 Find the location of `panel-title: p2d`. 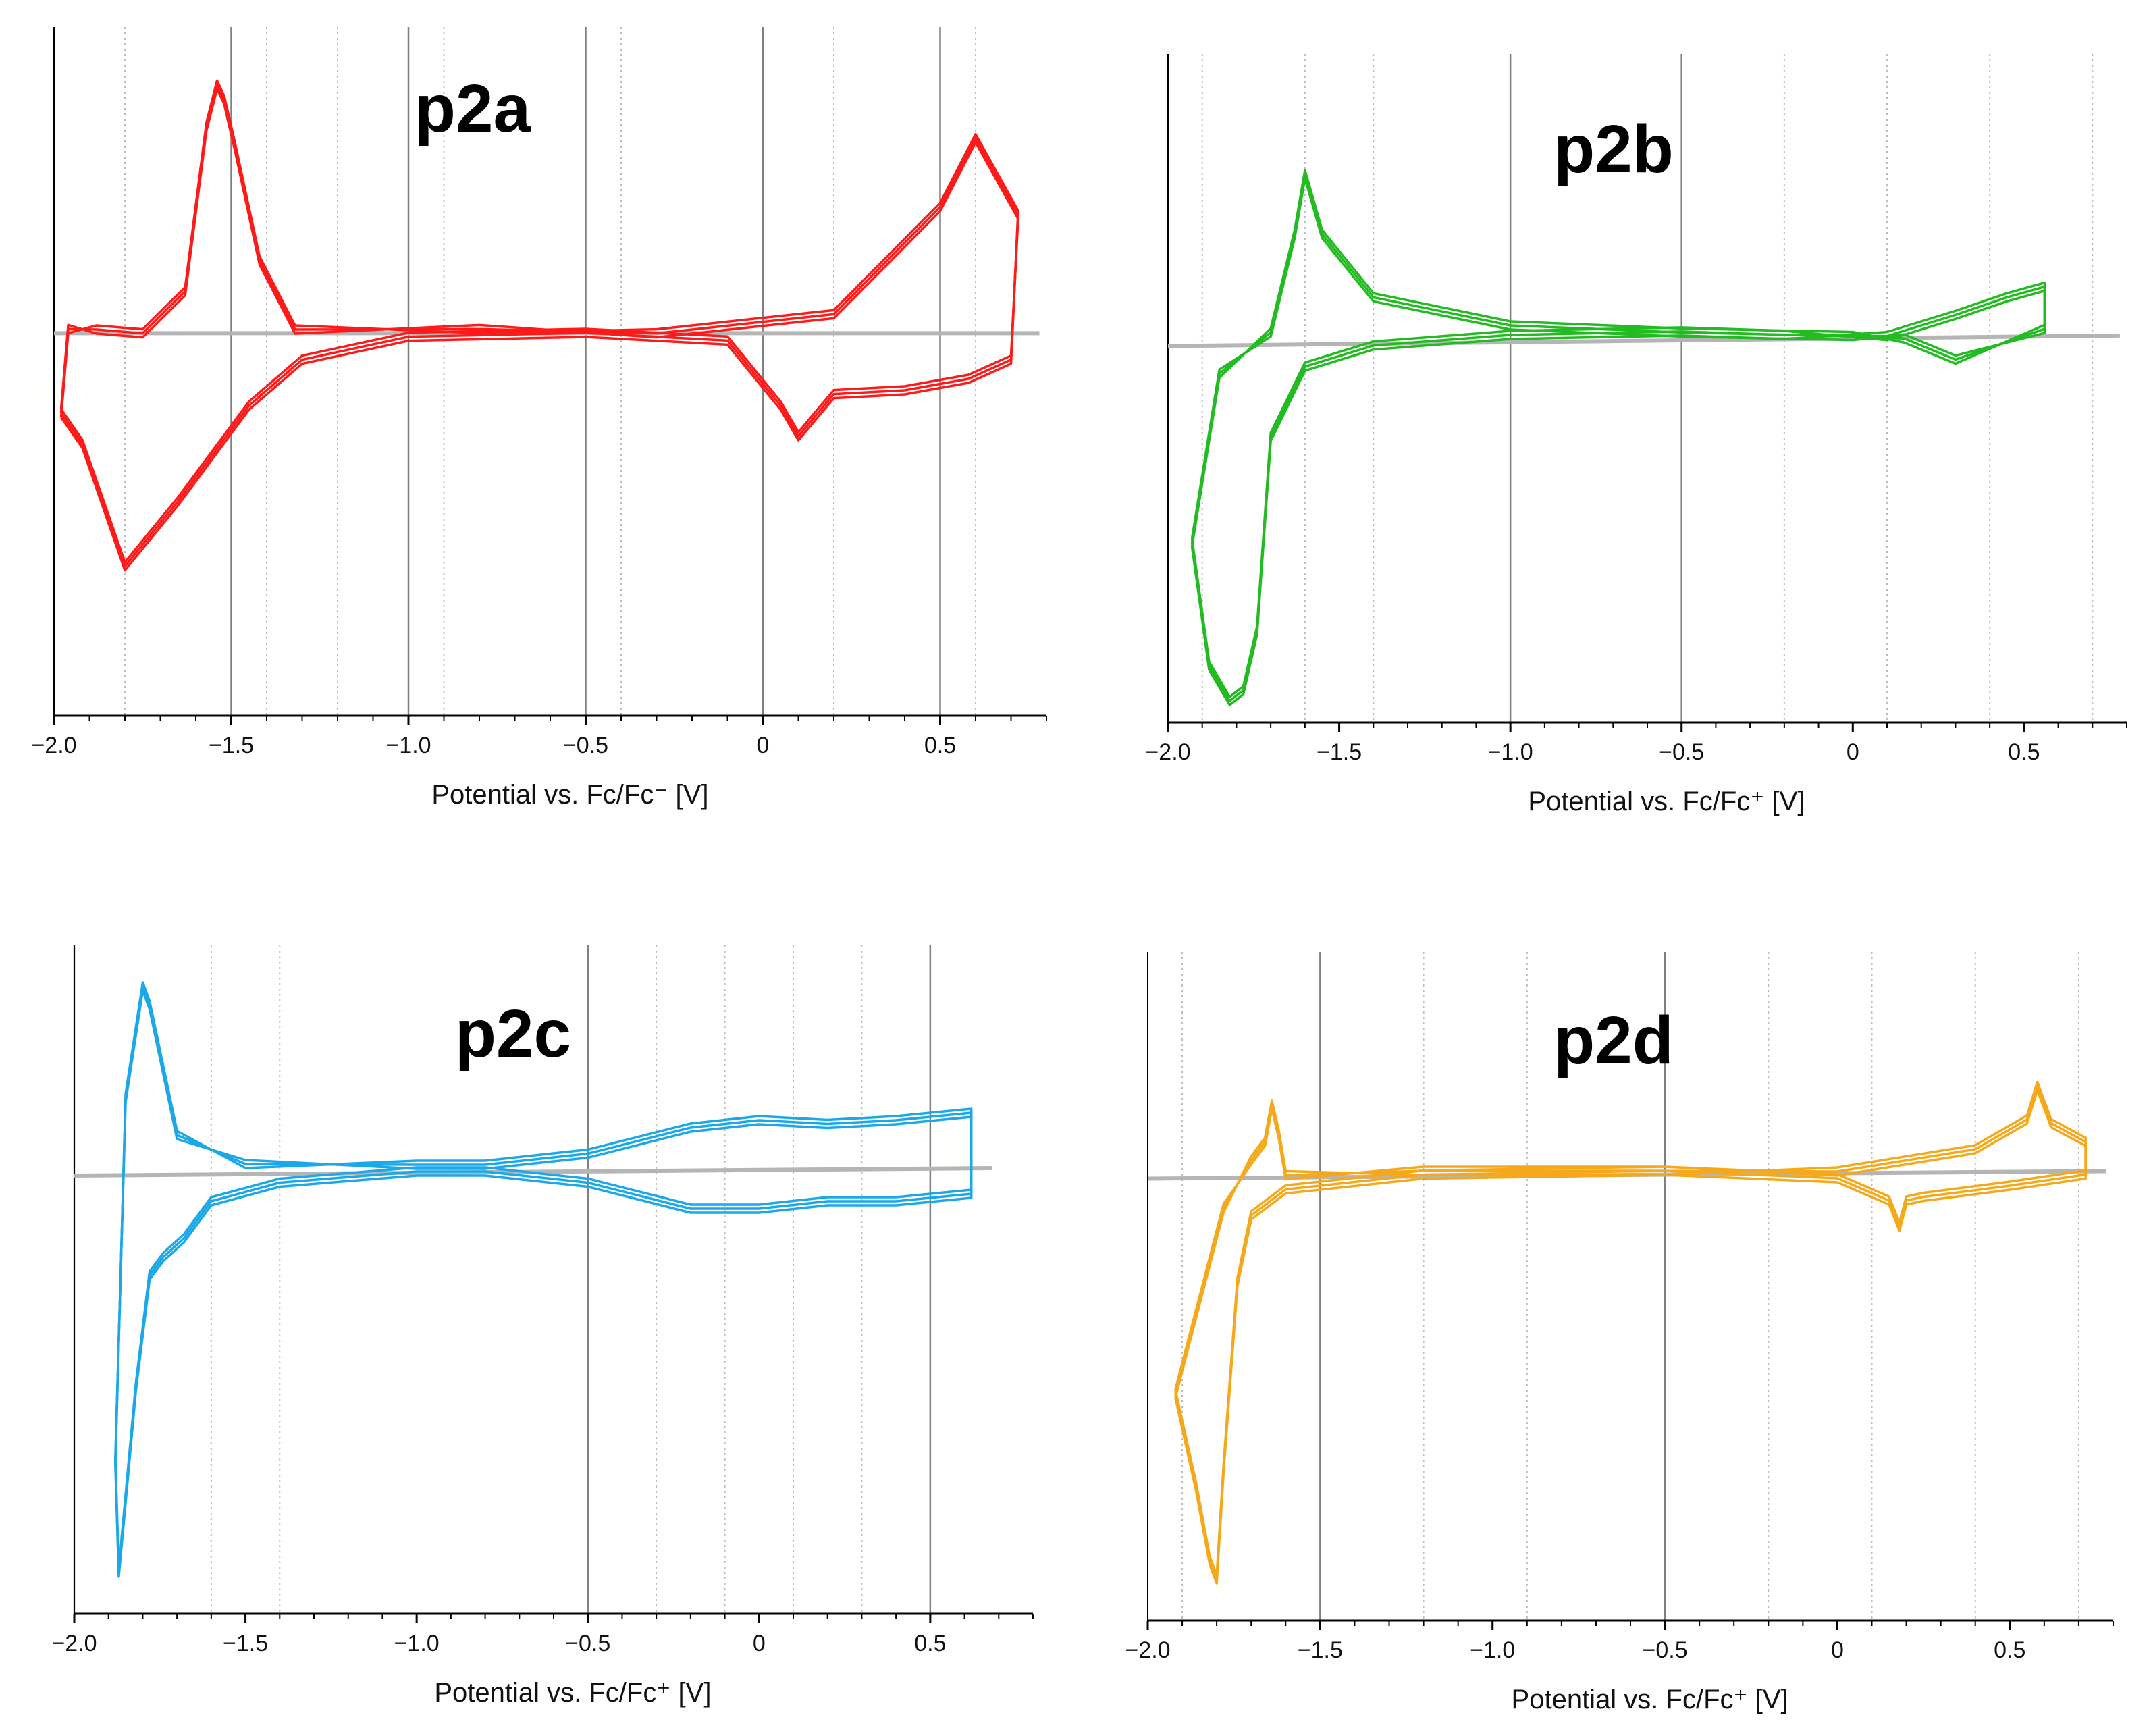

panel-title: p2d is located at coordinates (1614, 1040).